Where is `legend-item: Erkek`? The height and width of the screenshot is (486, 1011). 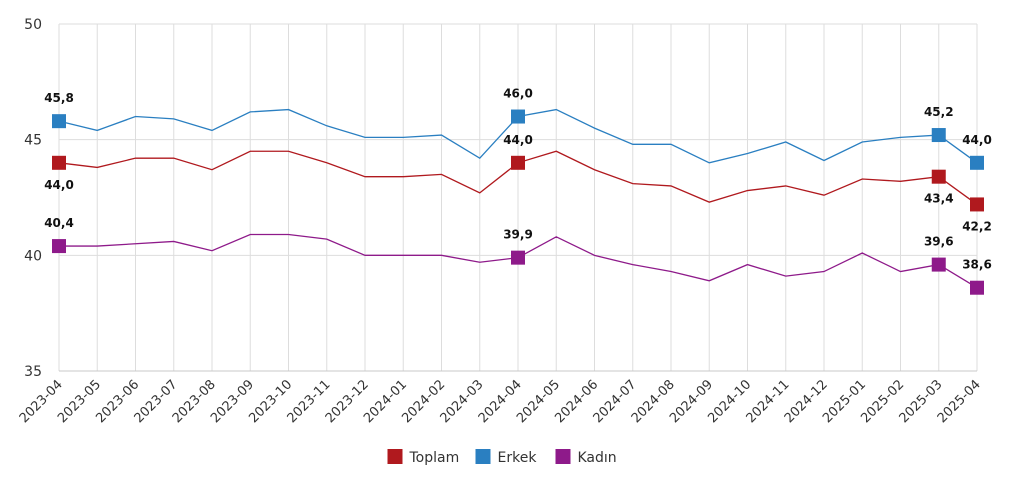 legend-item: Erkek is located at coordinates (506, 457).